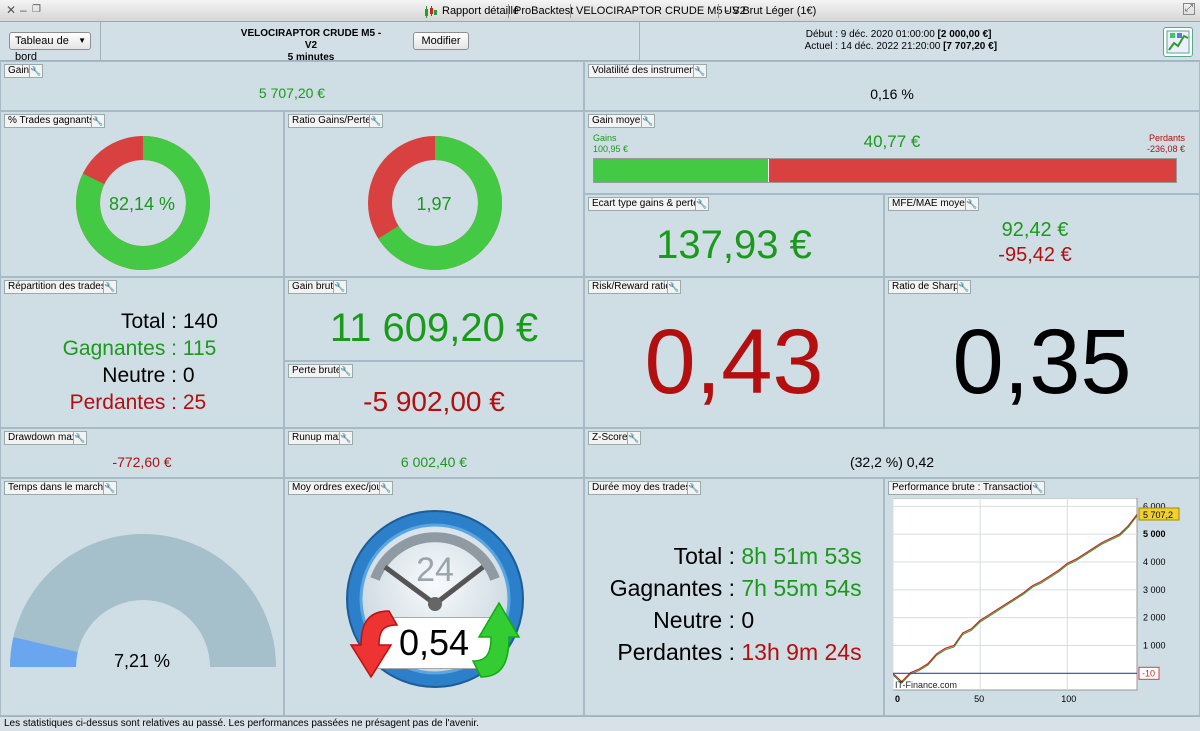  Describe the element at coordinates (82, 40) in the screenshot. I see `chevron-down-icon: ▼` at that location.